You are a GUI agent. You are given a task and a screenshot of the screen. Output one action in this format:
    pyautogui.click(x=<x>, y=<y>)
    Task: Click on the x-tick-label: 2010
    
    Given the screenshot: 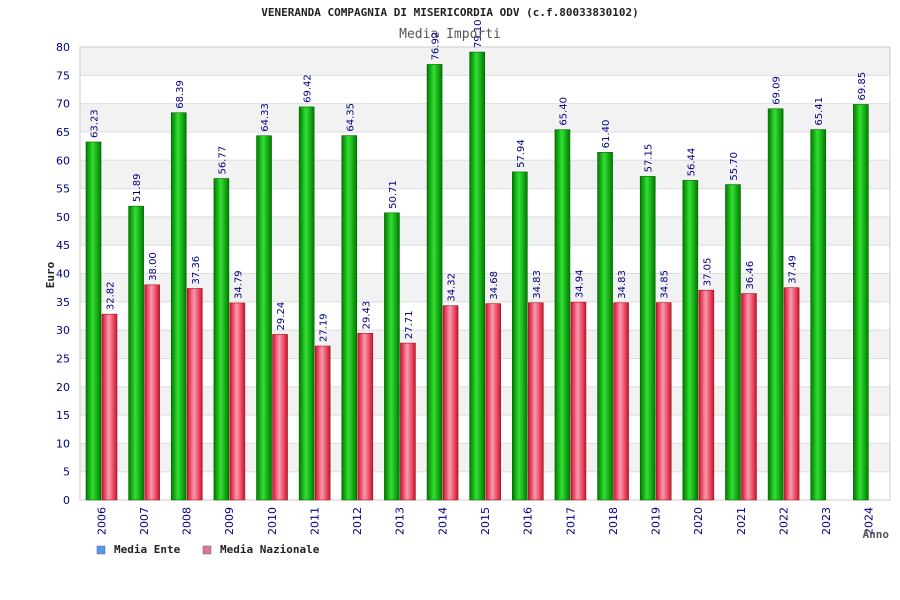 What is the action you would take?
    pyautogui.click(x=272, y=521)
    